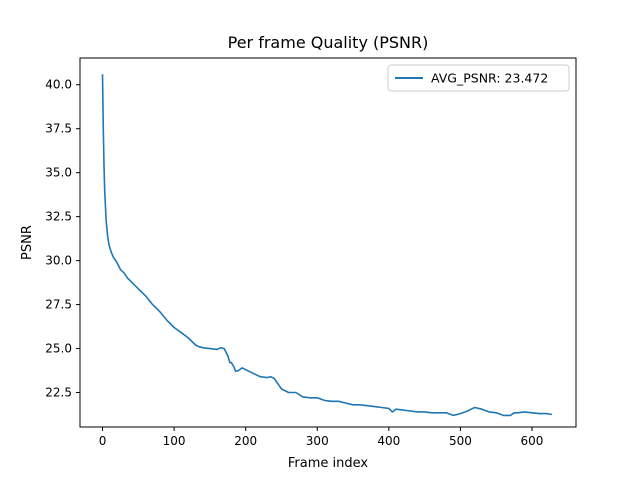 Image resolution: width=640 pixels, height=480 pixels. What do you see at coordinates (245, 441) in the screenshot?
I see `x-tick-label: 200` at bounding box center [245, 441].